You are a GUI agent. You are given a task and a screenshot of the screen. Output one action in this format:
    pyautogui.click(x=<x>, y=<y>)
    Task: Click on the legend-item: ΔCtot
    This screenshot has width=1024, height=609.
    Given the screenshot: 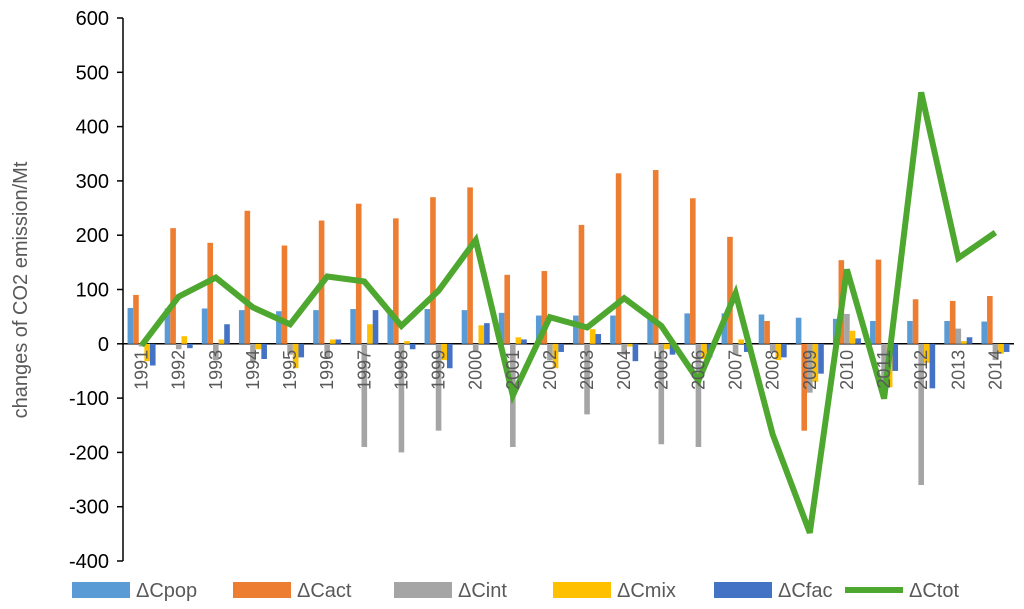 What is the action you would take?
    pyautogui.click(x=902, y=591)
    